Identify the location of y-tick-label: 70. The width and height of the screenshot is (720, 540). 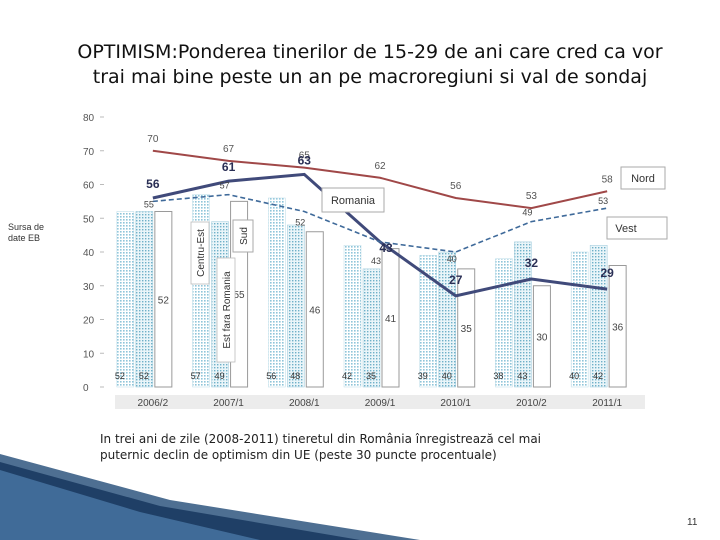
(89, 152).